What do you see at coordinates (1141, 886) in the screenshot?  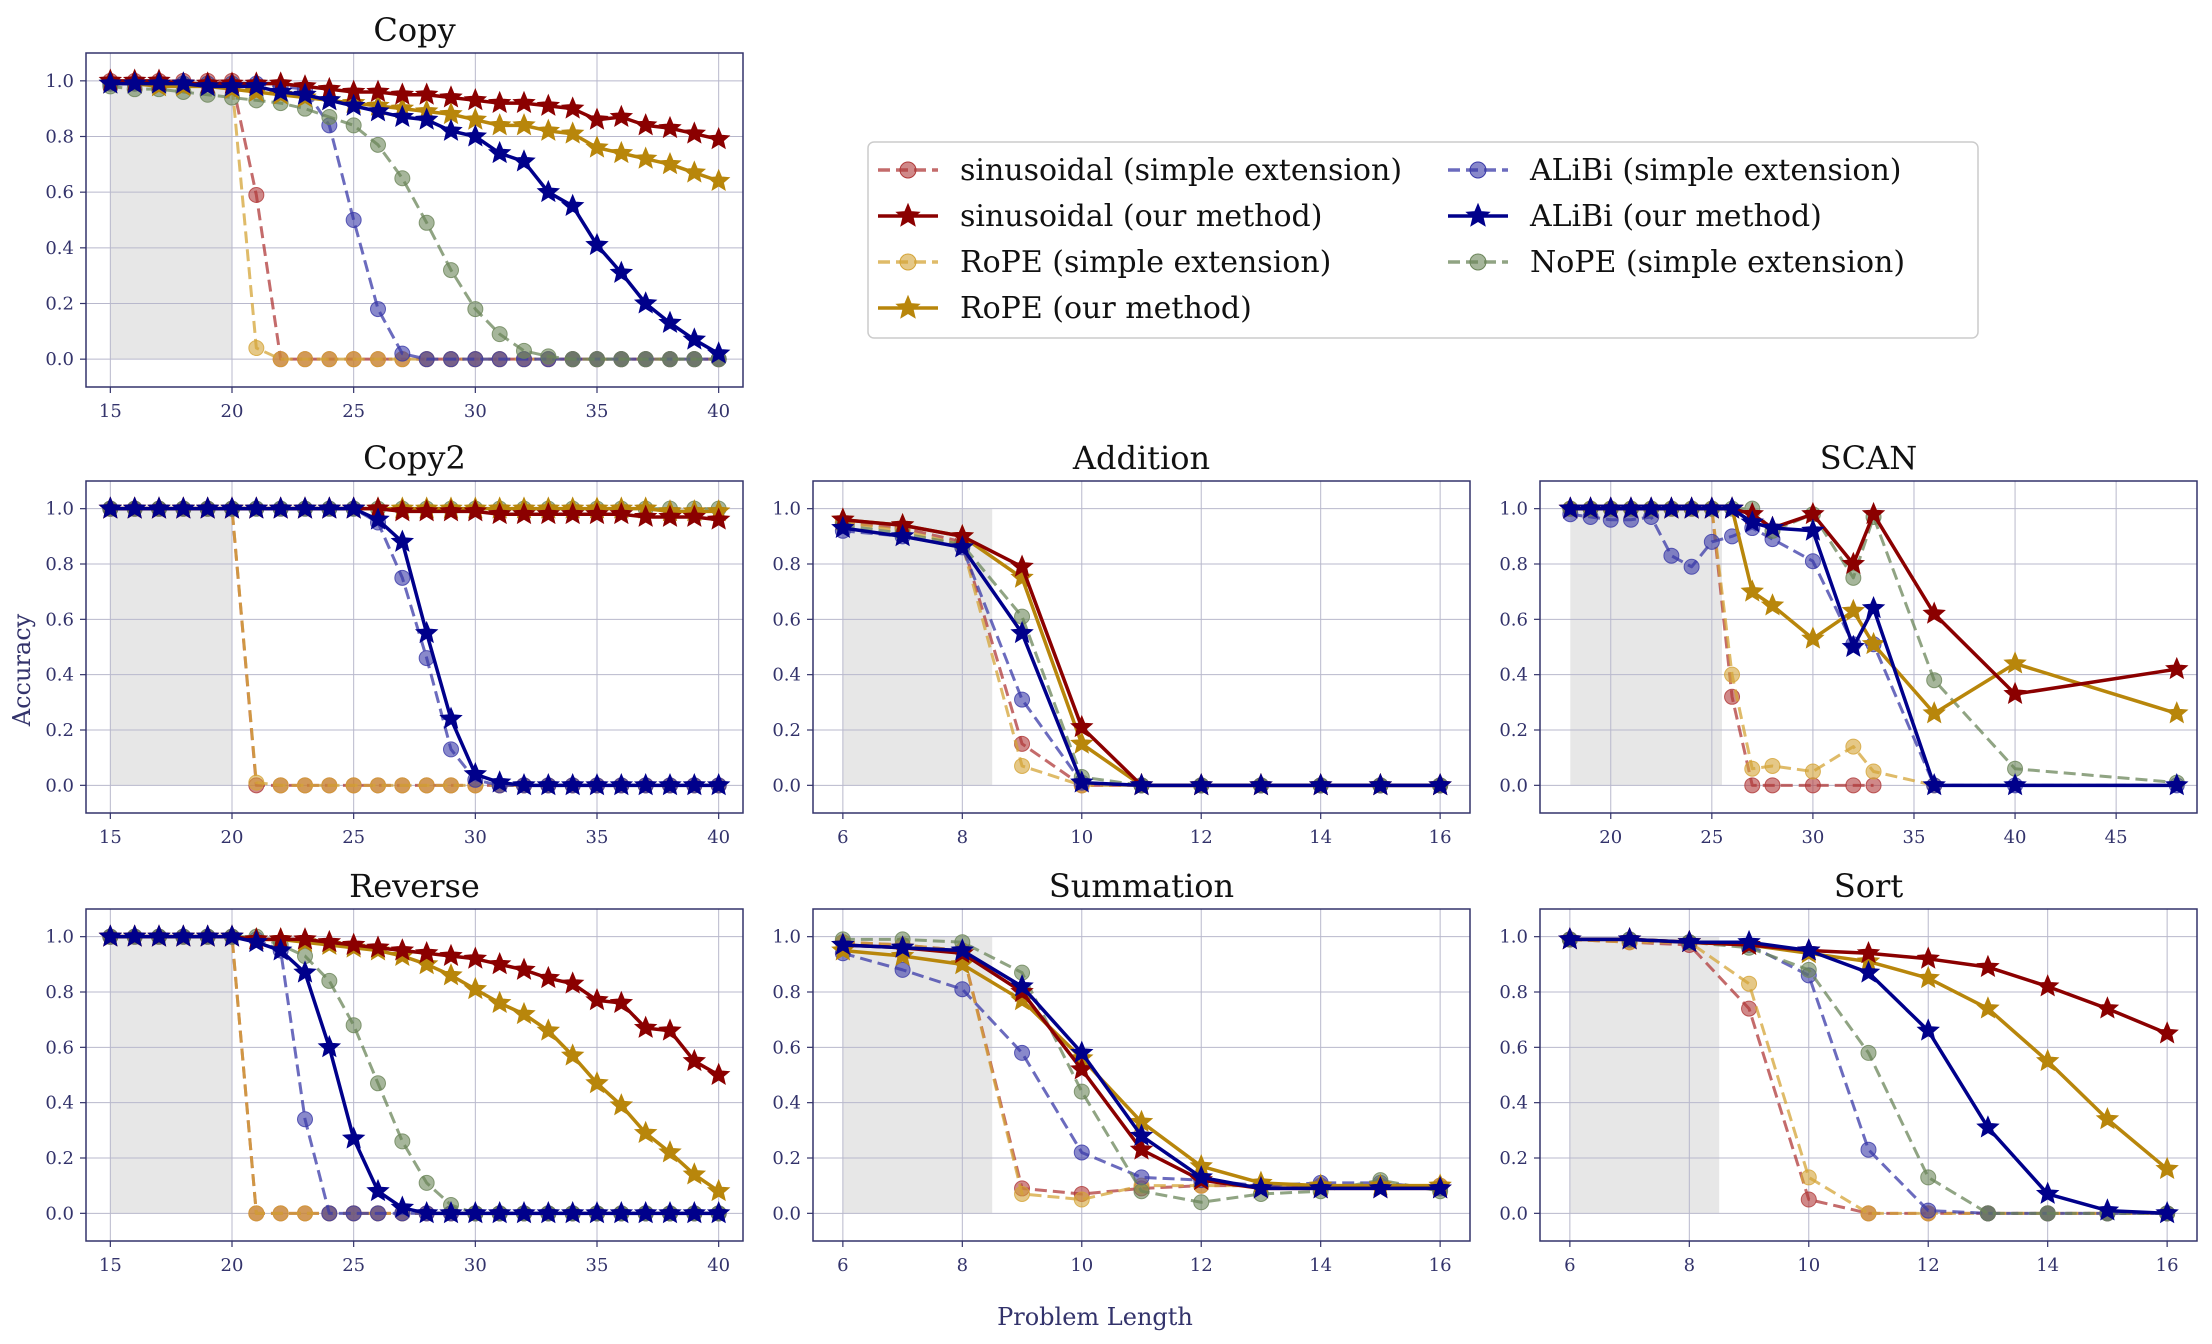 I see `panel-title: Summation` at bounding box center [1141, 886].